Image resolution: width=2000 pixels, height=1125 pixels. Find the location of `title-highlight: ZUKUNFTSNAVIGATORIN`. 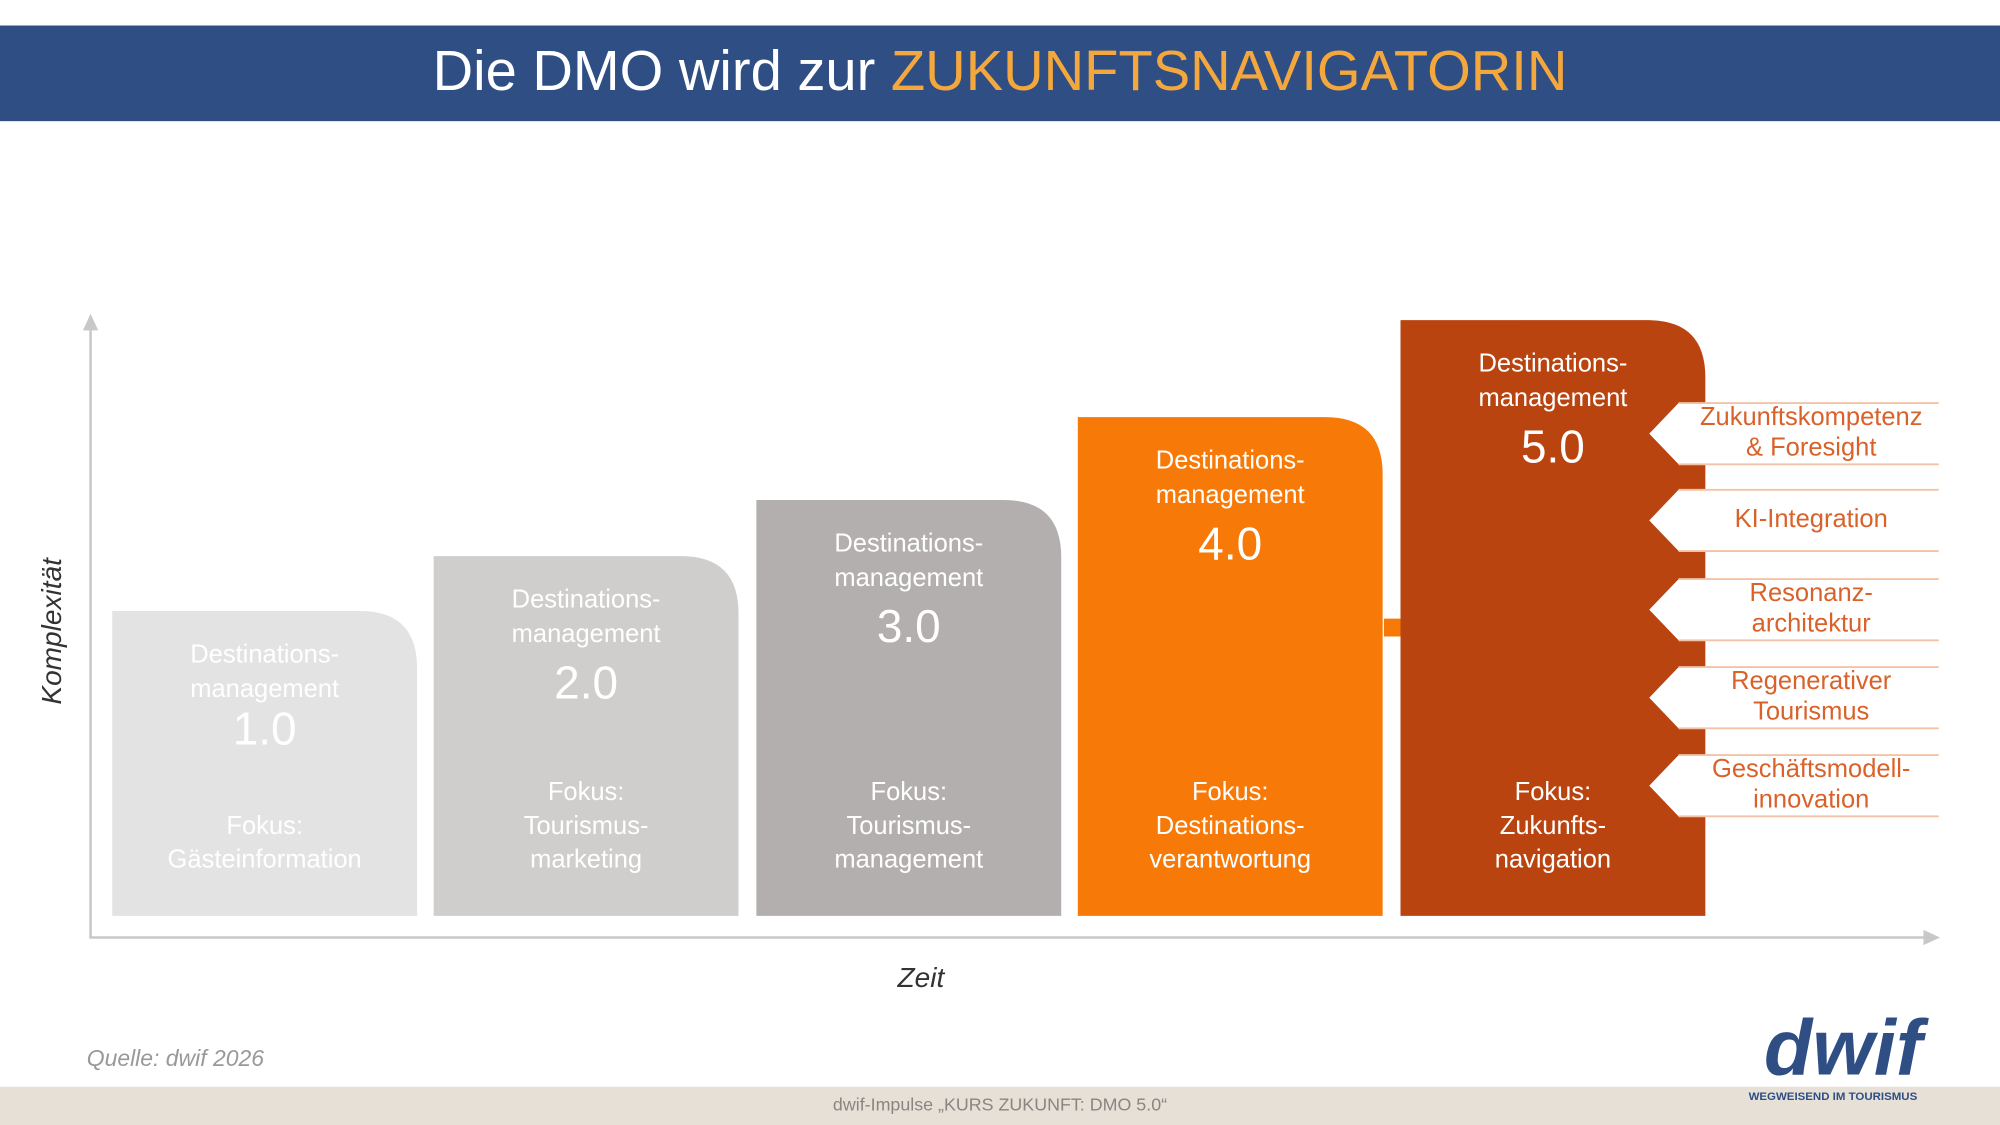

title-highlight: ZUKUNFTSNAVIGATORIN is located at coordinates (1229, 70).